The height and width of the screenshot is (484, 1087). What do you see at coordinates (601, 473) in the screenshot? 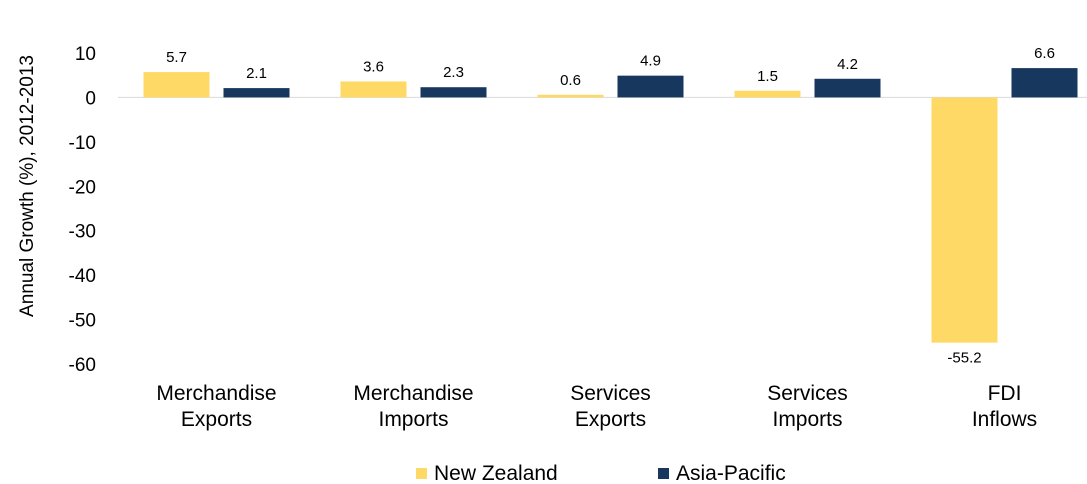
I see `legend: New Zealand Asia-Pacific` at bounding box center [601, 473].